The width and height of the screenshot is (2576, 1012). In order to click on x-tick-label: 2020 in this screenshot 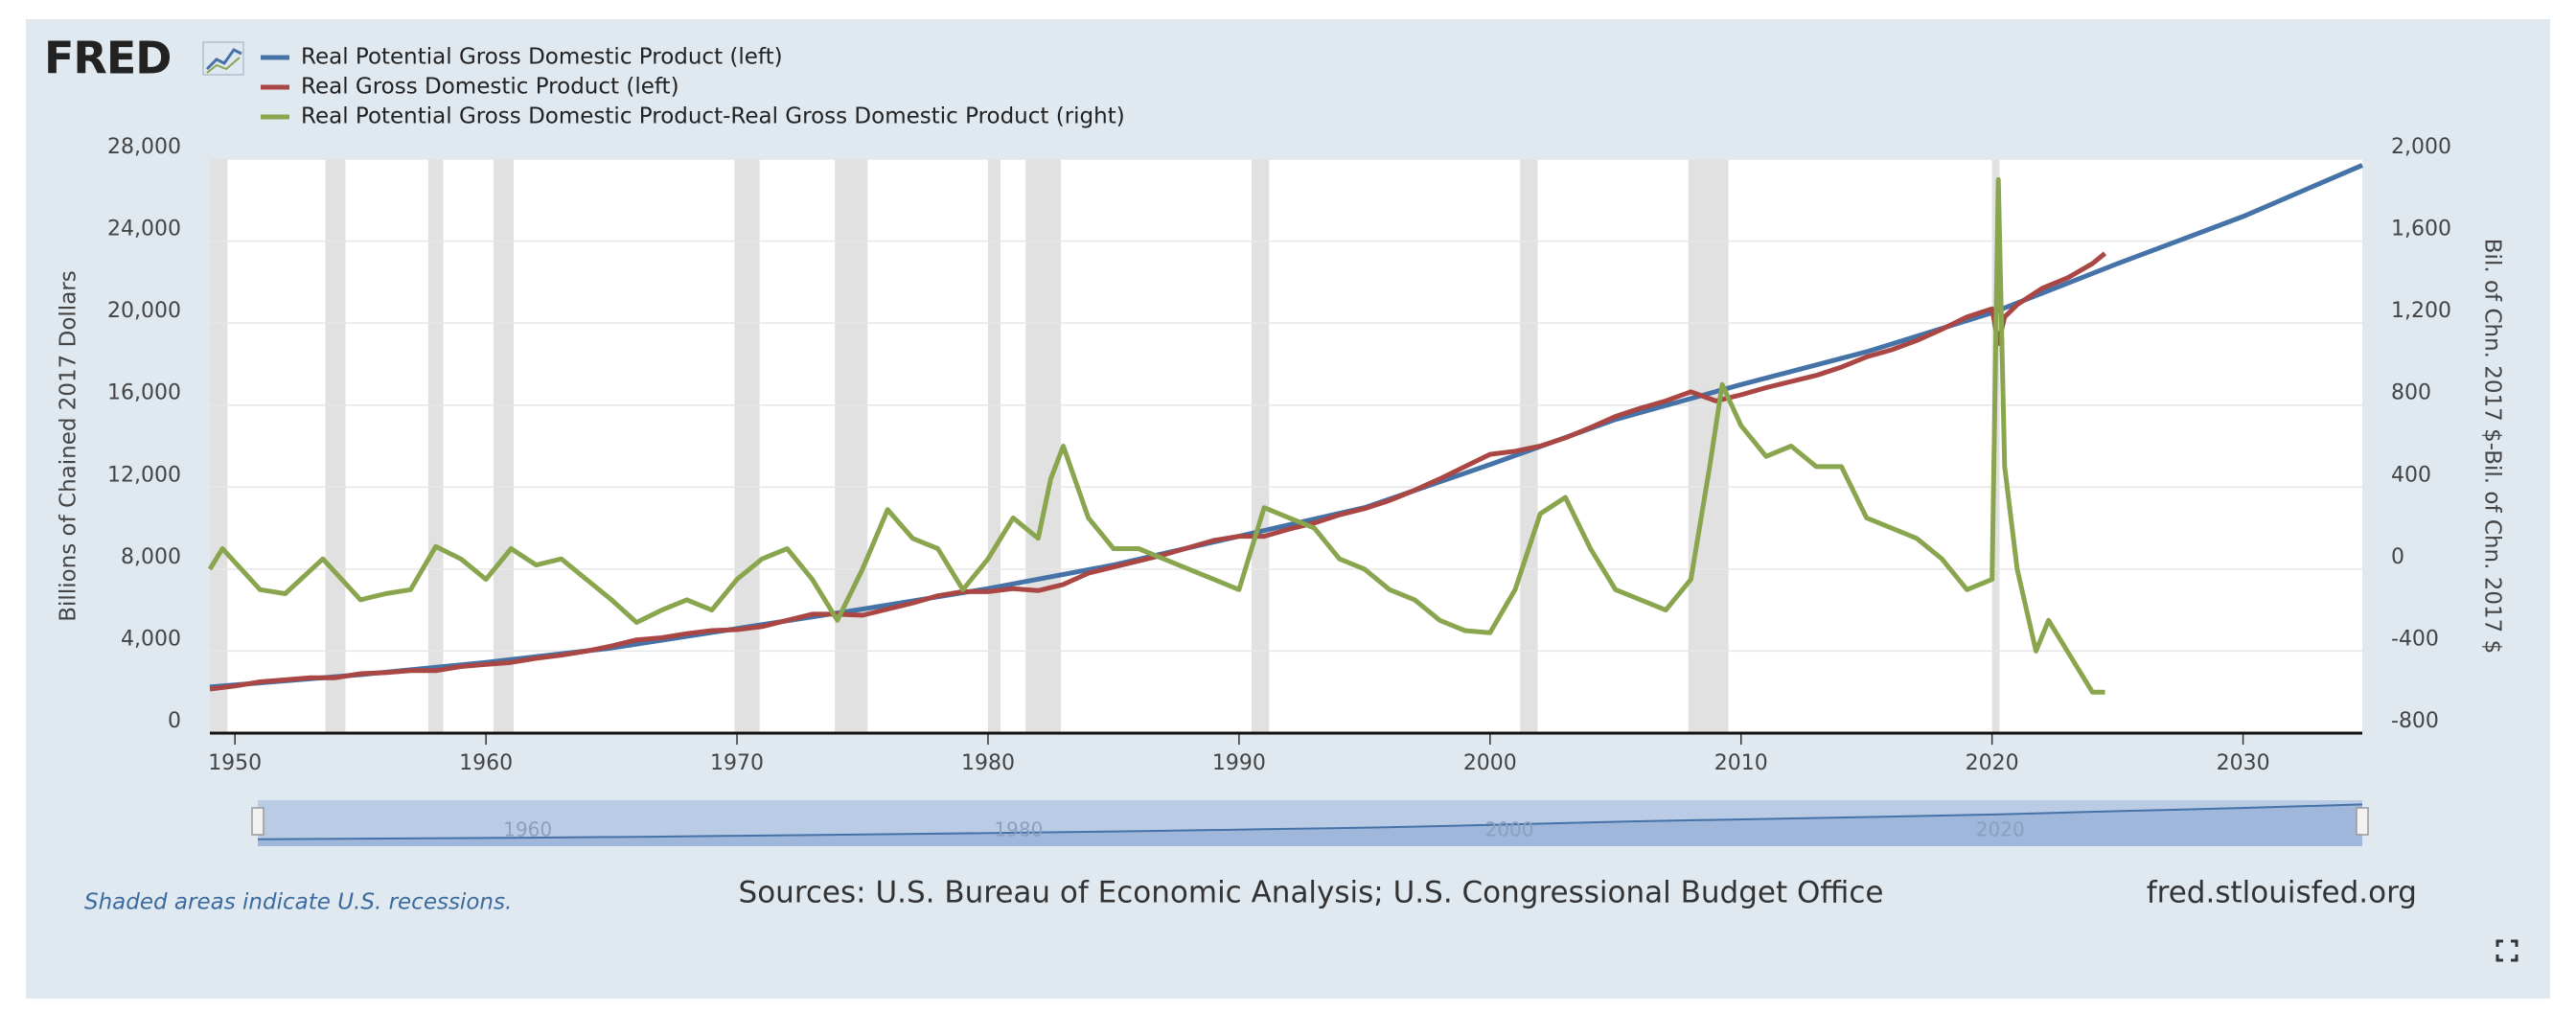, I will do `click(1992, 763)`.